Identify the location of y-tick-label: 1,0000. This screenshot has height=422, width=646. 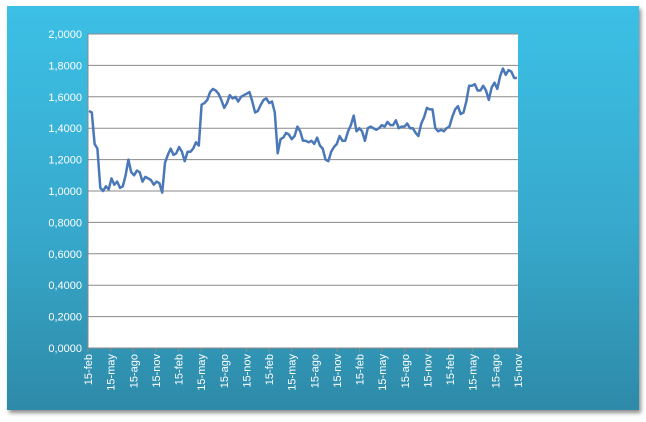
(65, 192).